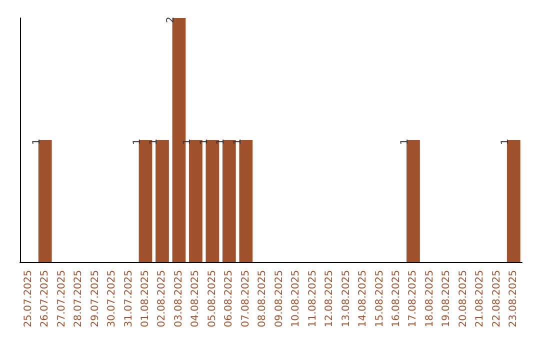 The image size is (540, 340). Describe the element at coordinates (196, 299) in the screenshot. I see `x-tick-label: 04.08.2025` at that location.